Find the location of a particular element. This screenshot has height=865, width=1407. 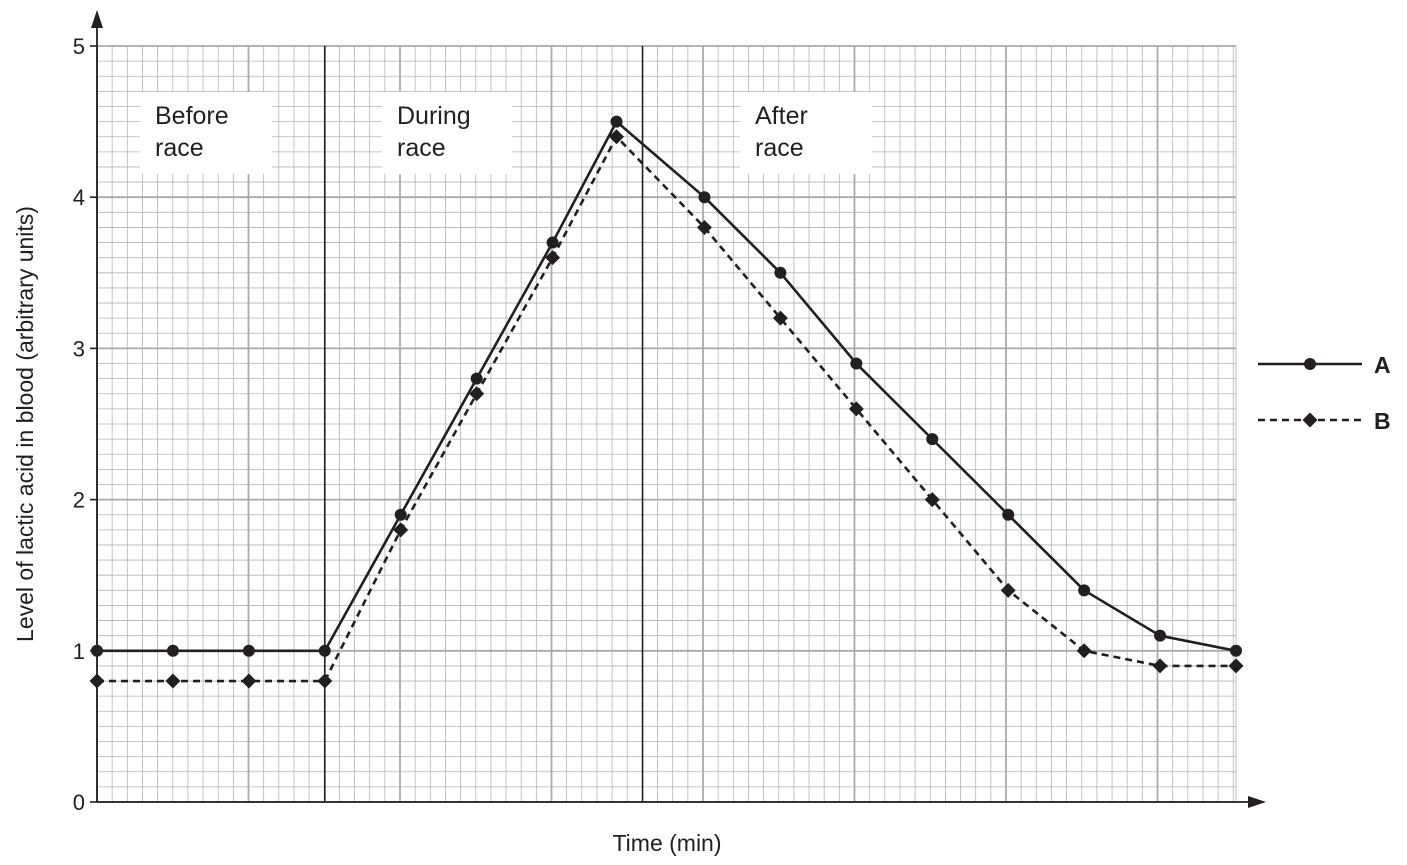

legend-item-A: A is located at coordinates (1324, 365).